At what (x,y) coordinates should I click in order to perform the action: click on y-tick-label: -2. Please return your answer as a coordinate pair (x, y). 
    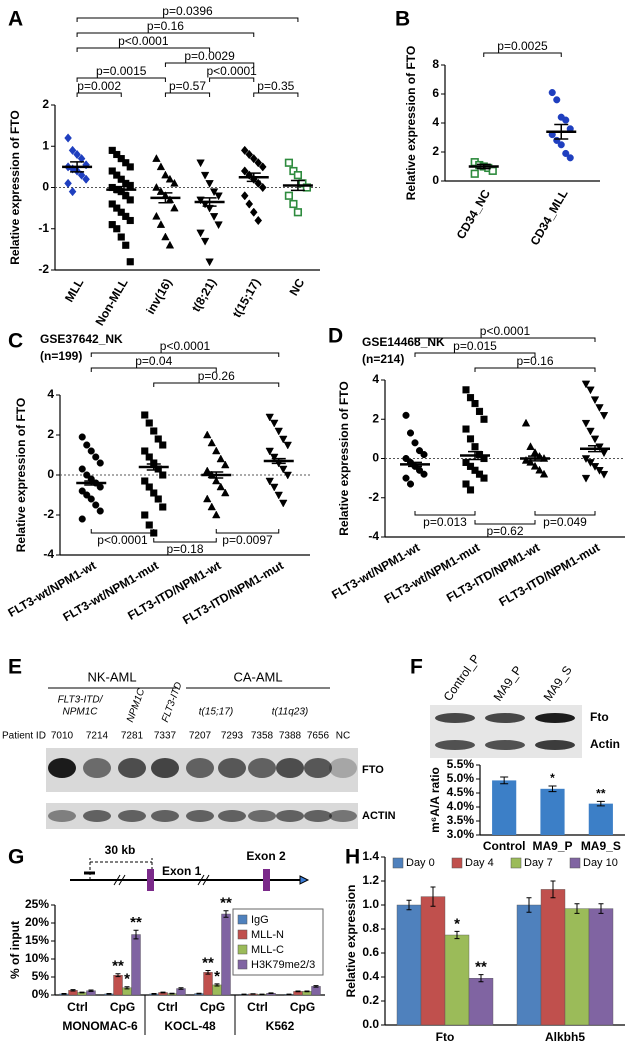
    Looking at the image, I should click on (373, 497).